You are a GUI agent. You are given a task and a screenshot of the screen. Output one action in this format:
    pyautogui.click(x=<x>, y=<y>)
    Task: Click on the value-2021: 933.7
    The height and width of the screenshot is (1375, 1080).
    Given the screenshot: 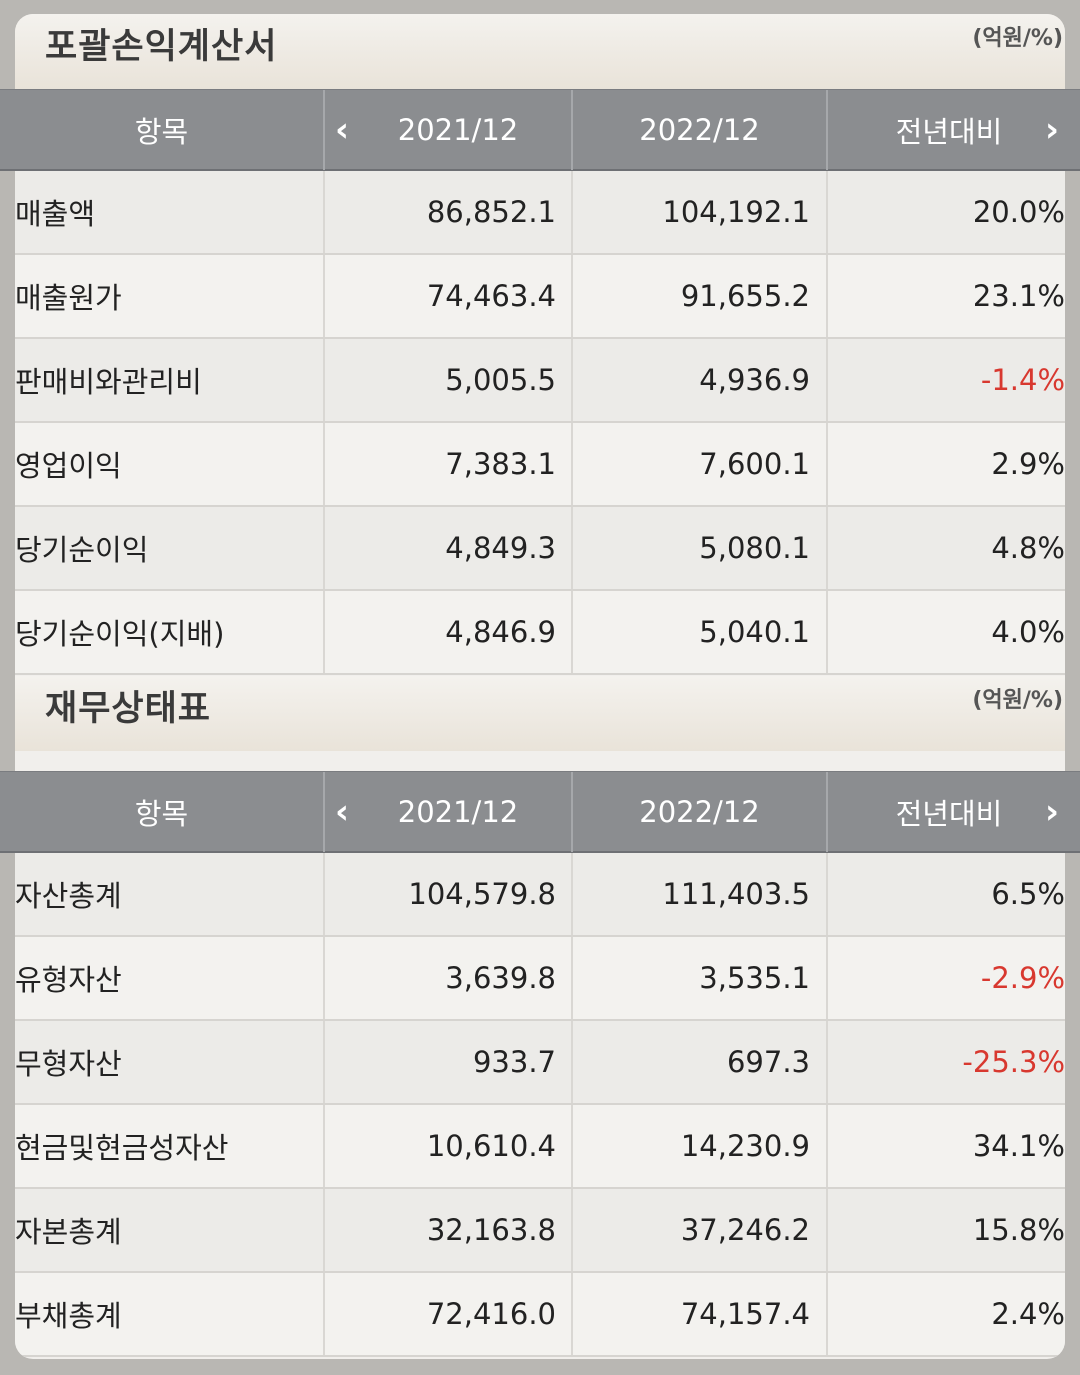 What is the action you would take?
    pyautogui.click(x=449, y=1062)
    